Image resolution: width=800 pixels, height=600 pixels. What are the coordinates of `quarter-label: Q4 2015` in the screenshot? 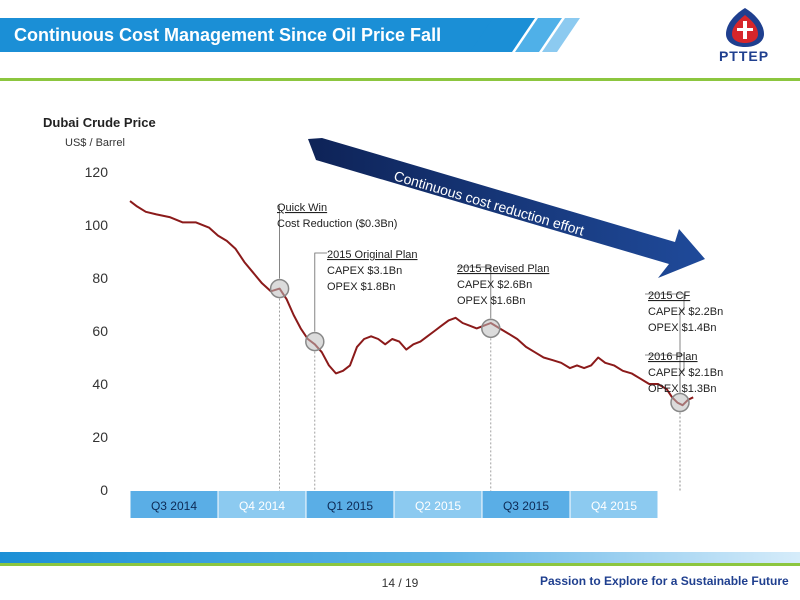 It's located at (614, 506).